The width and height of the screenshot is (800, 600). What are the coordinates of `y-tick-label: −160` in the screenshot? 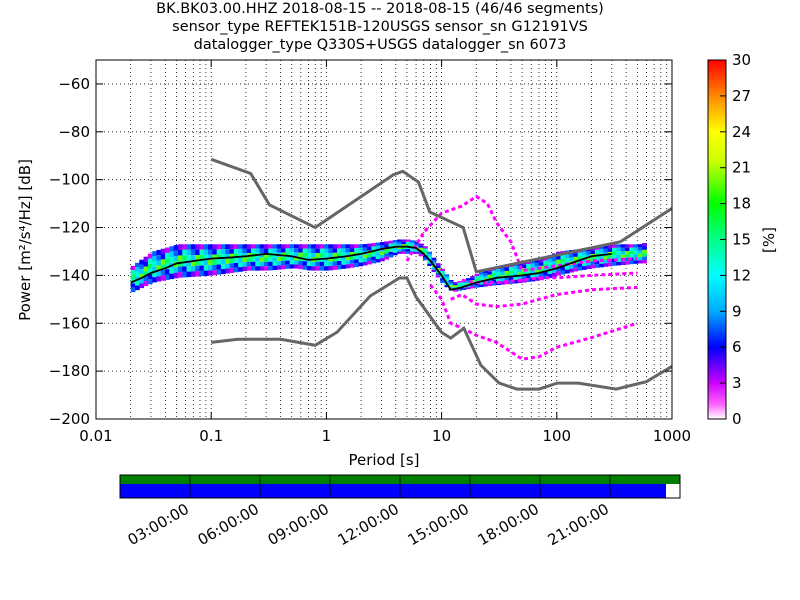 It's located at (69, 323).